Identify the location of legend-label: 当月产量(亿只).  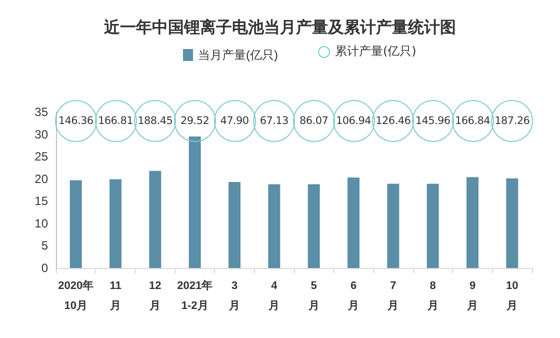
(238, 55).